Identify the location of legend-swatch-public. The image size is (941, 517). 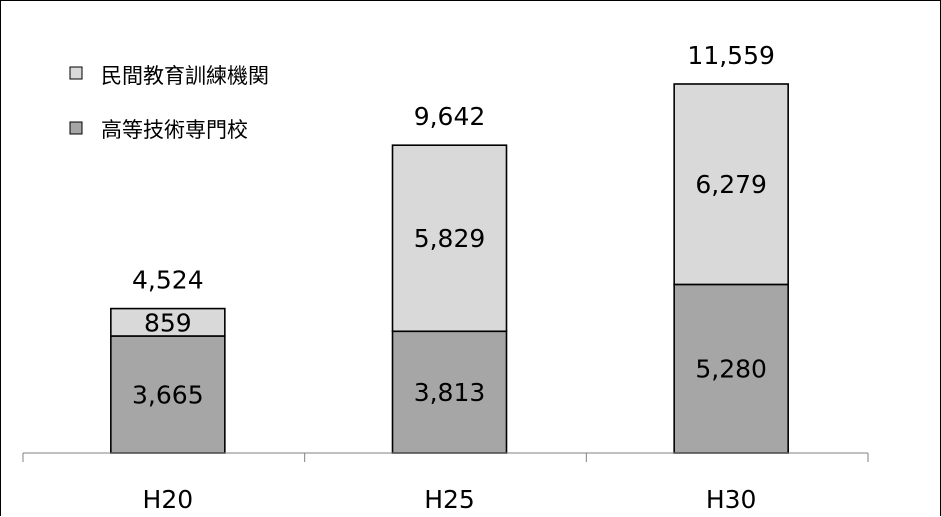
(76, 128).